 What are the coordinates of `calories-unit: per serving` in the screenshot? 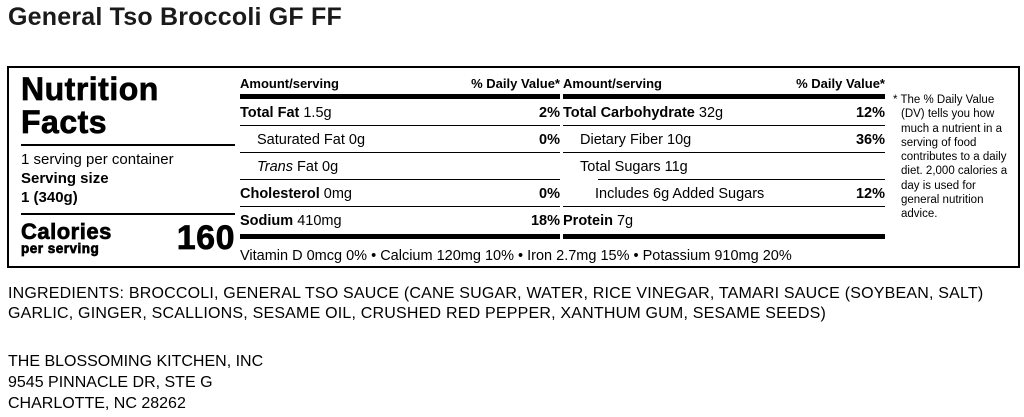 It's located at (60, 248).